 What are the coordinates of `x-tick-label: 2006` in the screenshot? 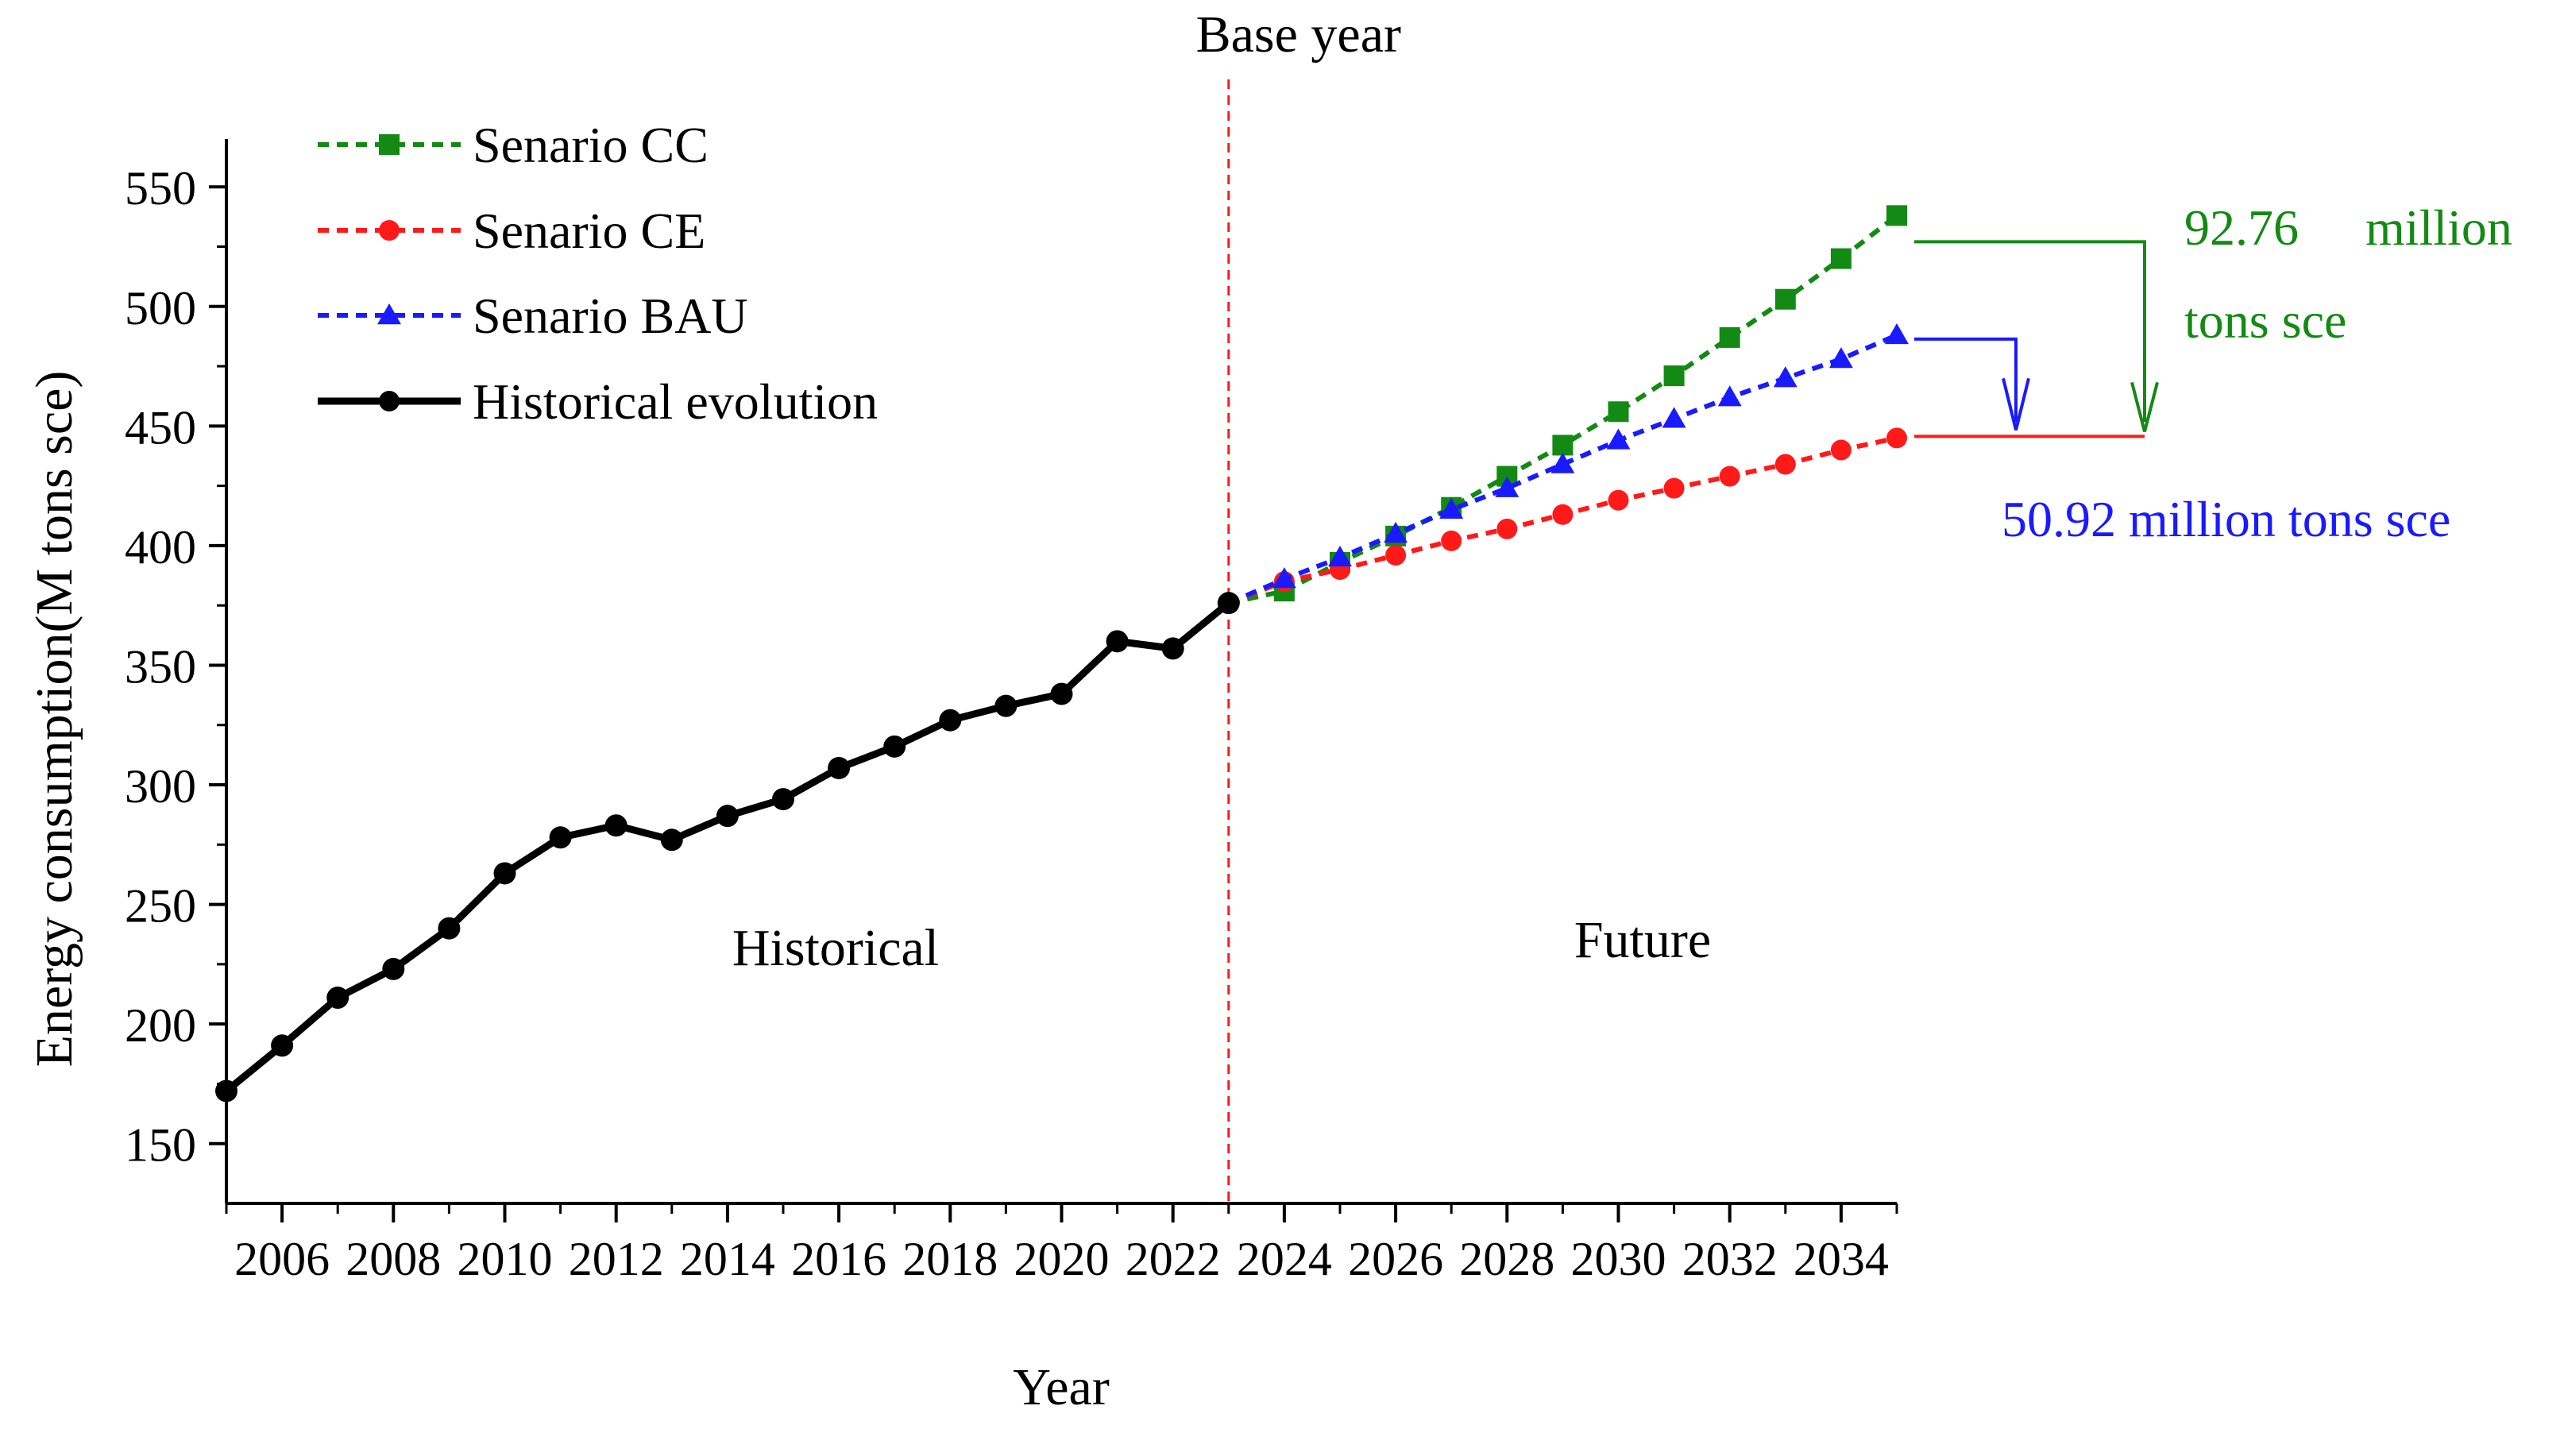 It's located at (282, 1259).